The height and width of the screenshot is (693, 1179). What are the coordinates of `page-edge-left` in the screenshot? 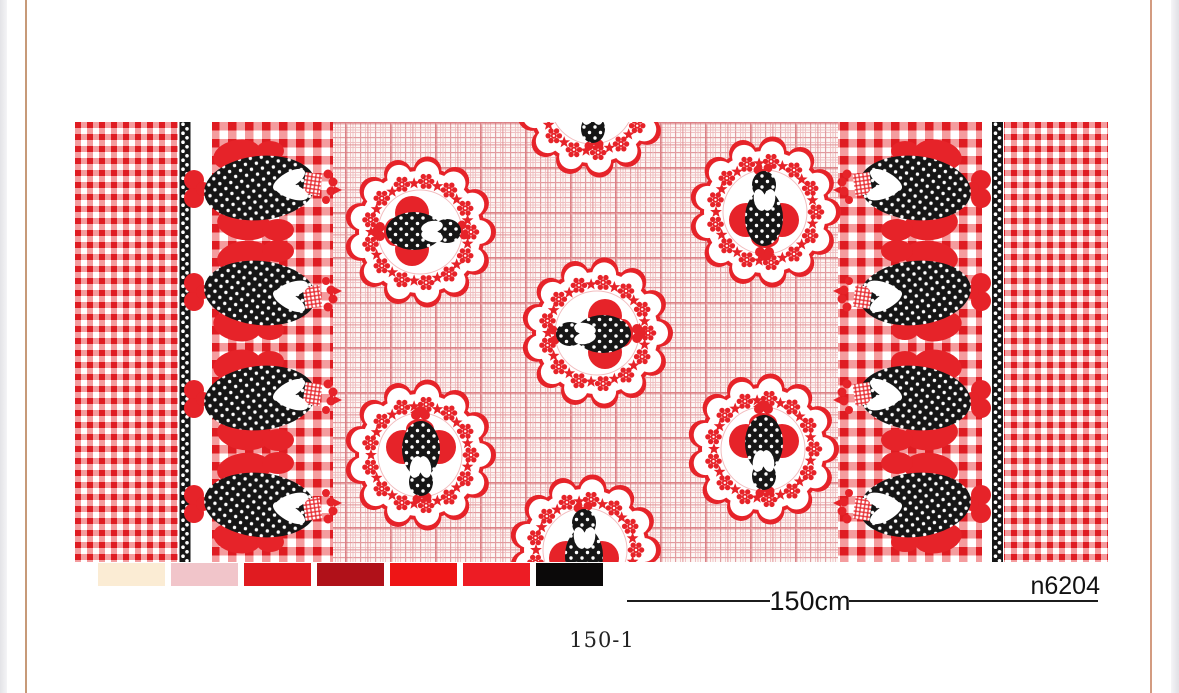 It's located at (3, 346).